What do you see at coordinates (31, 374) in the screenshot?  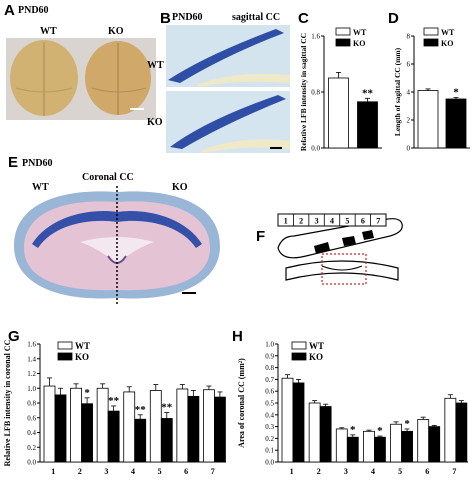 I see `y-tick-label: 1.2` at bounding box center [31, 374].